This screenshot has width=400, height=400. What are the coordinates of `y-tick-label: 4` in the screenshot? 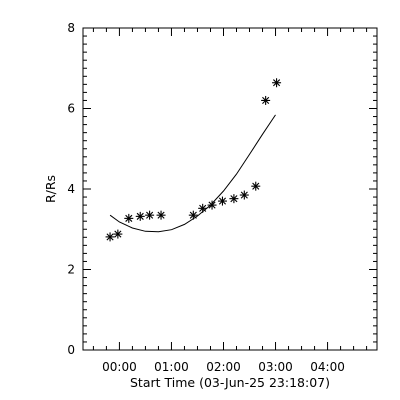 It's located at (71, 189).